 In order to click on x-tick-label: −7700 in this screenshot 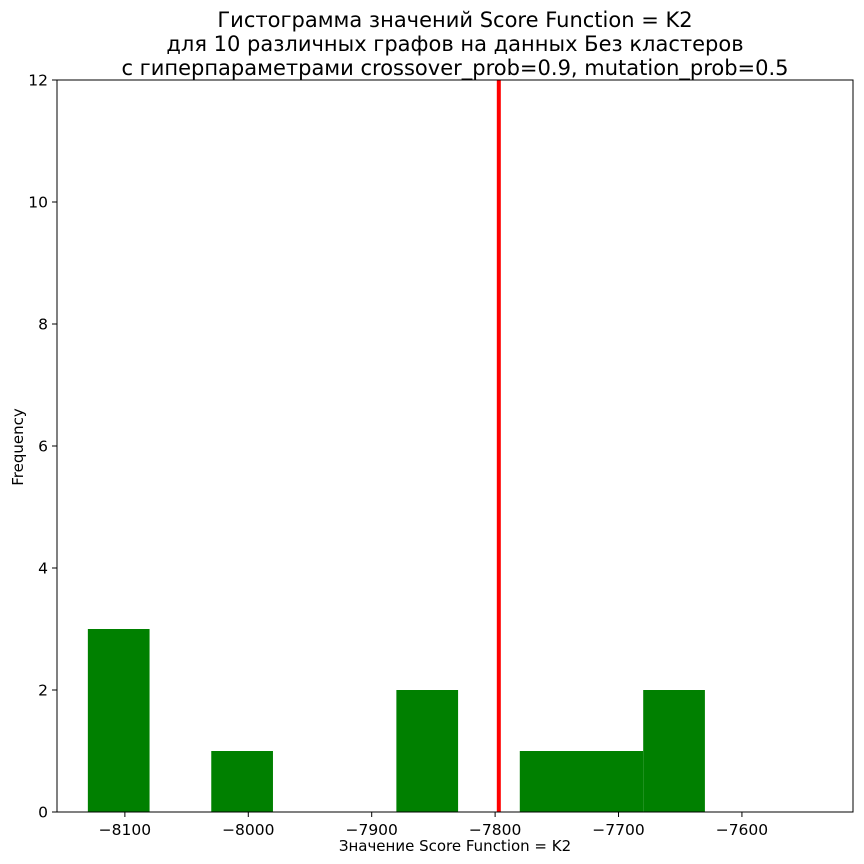, I will do `click(618, 830)`.